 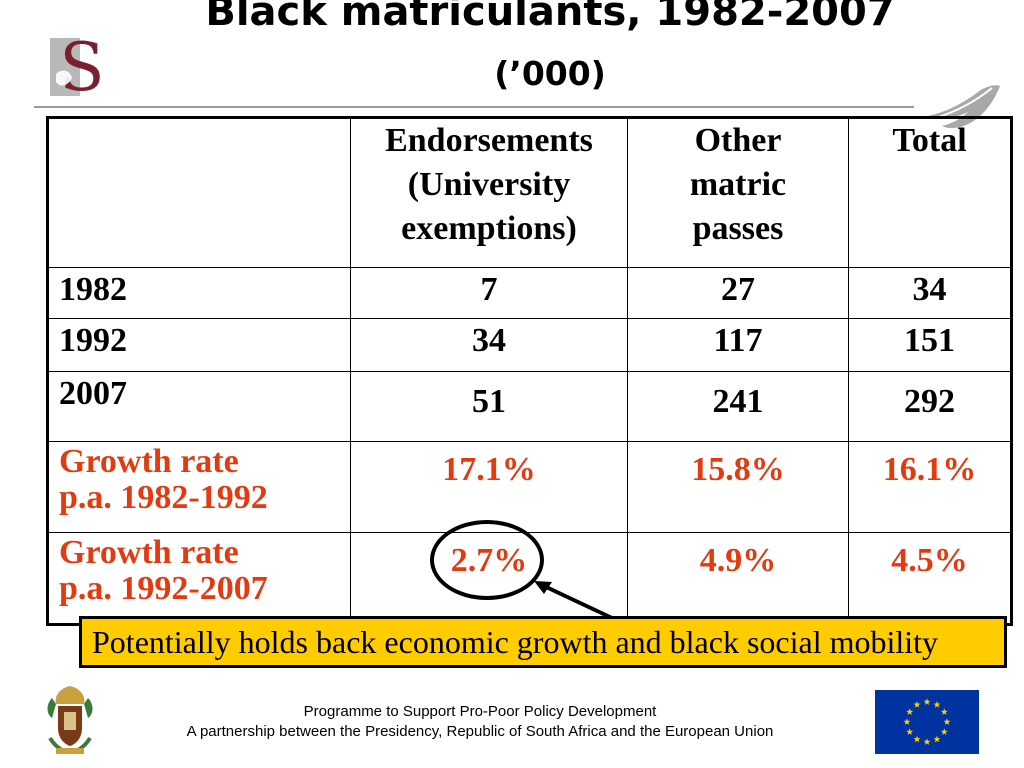 What do you see at coordinates (489, 293) in the screenshot?
I see `cell-endorsements: 7` at bounding box center [489, 293].